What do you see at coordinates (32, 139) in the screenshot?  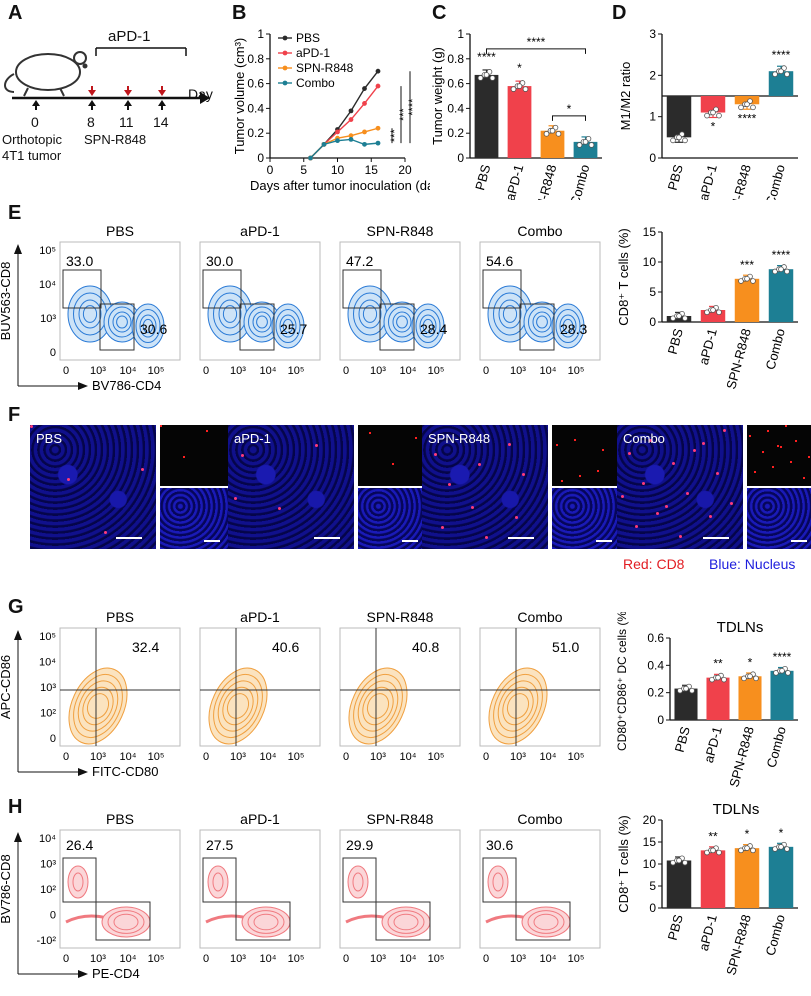 I see `model-label: Orthotopic` at bounding box center [32, 139].